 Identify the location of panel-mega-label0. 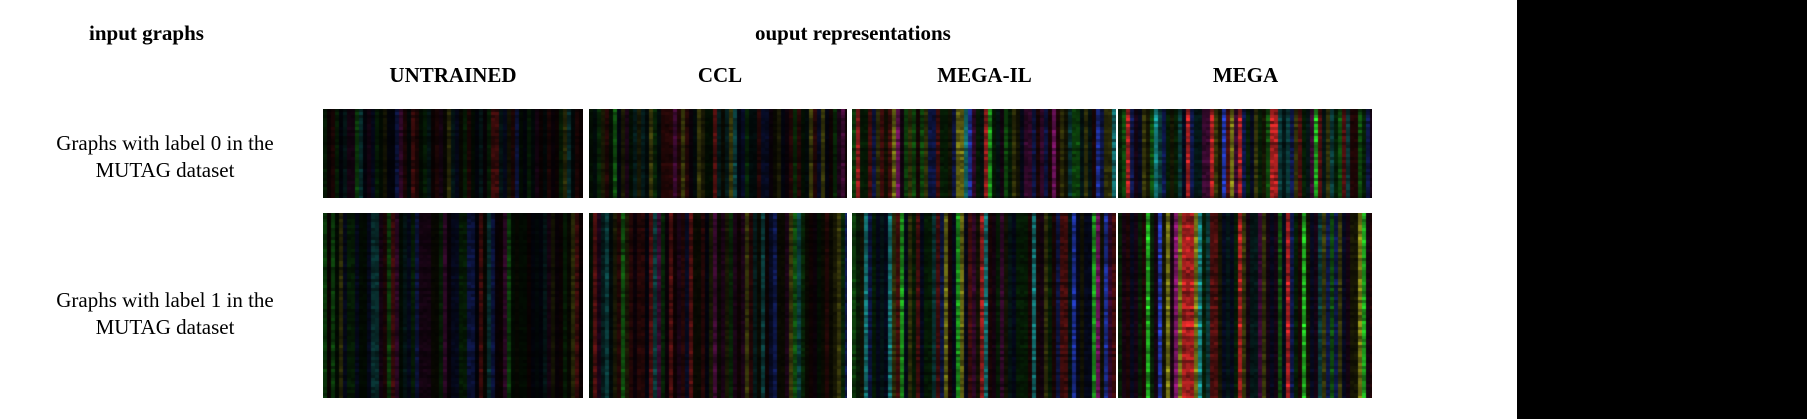
(1245, 153).